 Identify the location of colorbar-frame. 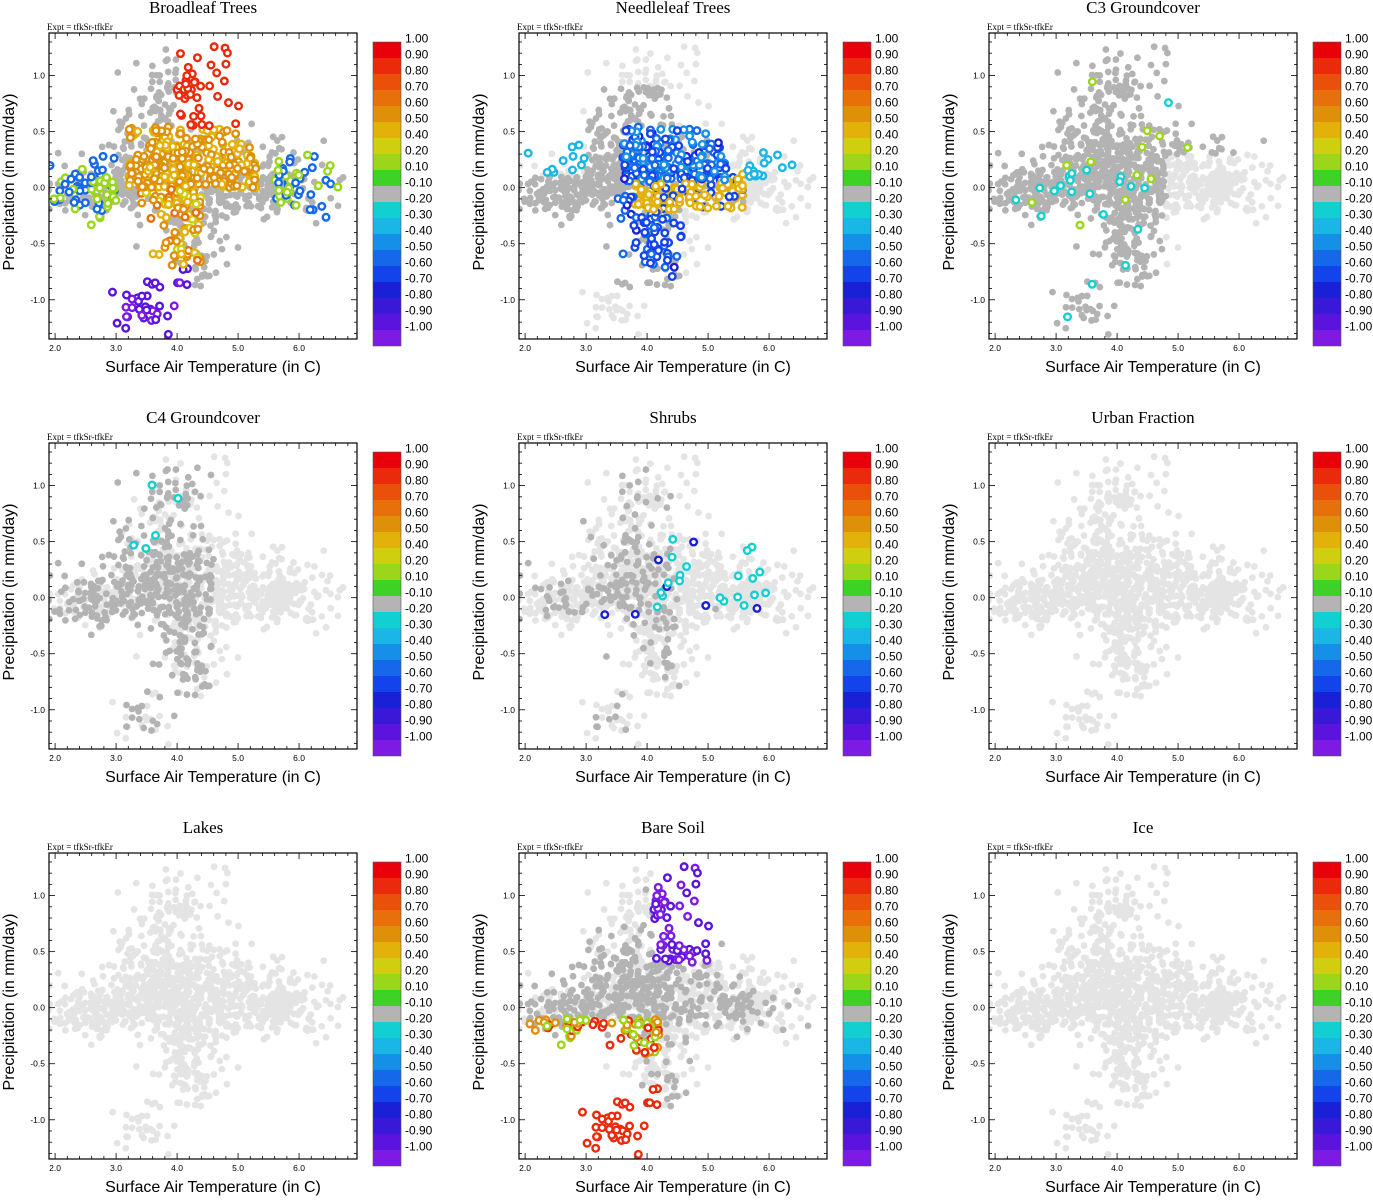
(1327, 194).